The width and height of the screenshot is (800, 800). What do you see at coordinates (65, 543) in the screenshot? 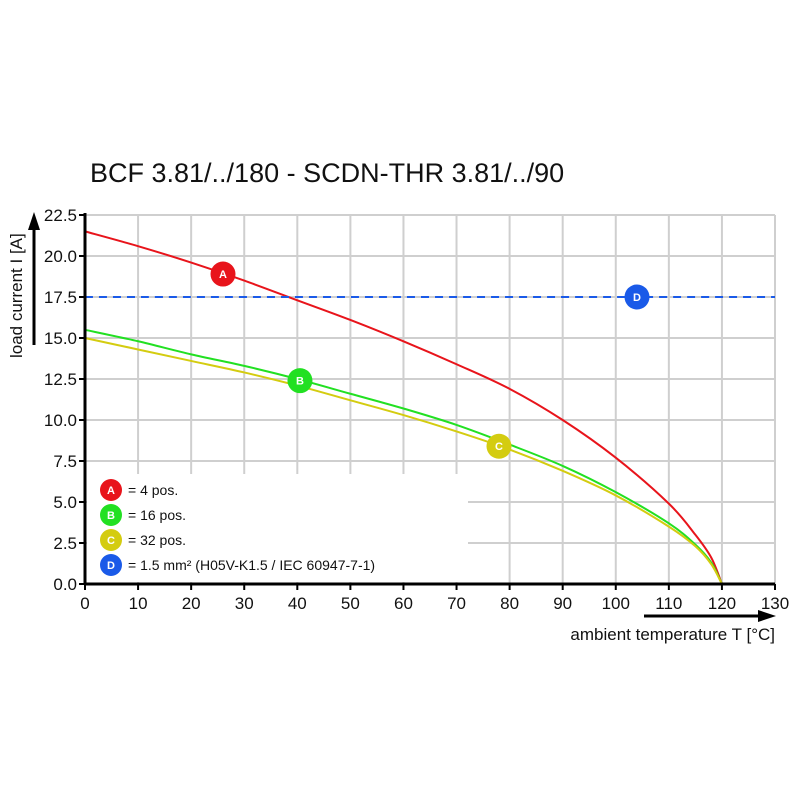
I see `y-tick-label: 2.5` at bounding box center [65, 543].